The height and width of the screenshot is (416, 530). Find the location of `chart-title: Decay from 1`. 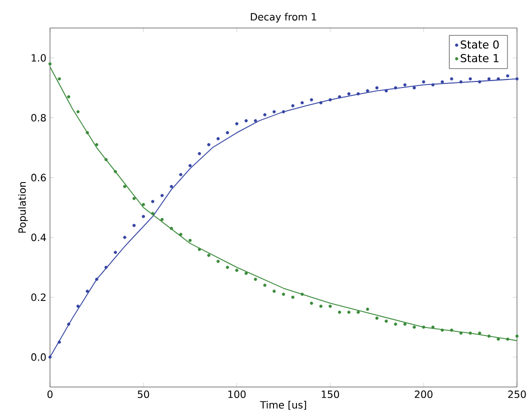

chart-title: Decay from 1 is located at coordinates (283, 17).